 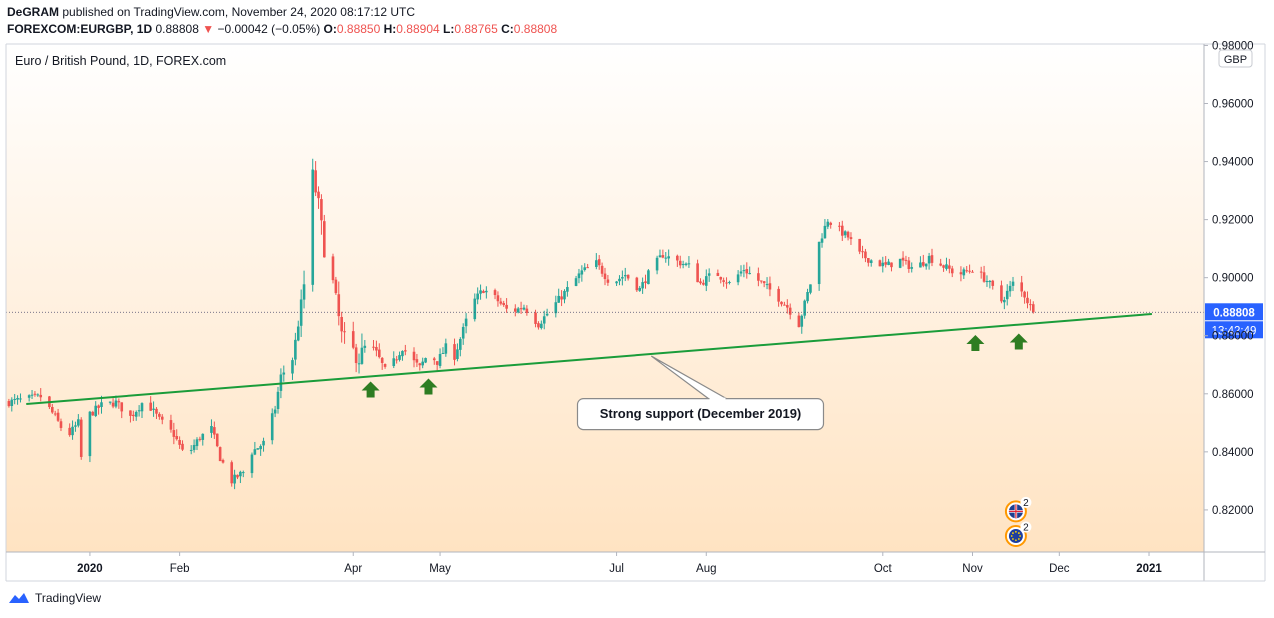 I want to click on x-tick-label: 2020, so click(x=90, y=569).